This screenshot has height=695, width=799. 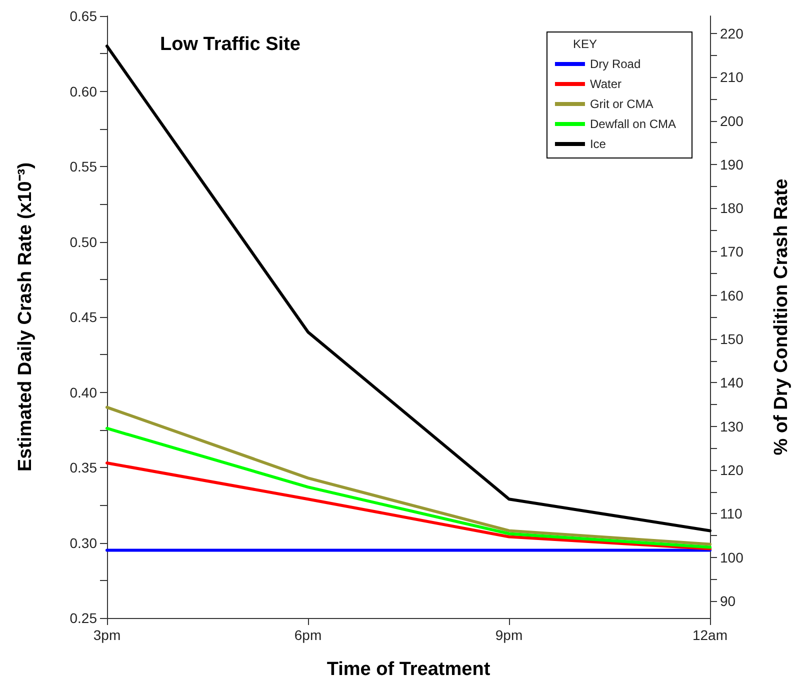 What do you see at coordinates (732, 77) in the screenshot?
I see `y2-tick-label: 210` at bounding box center [732, 77].